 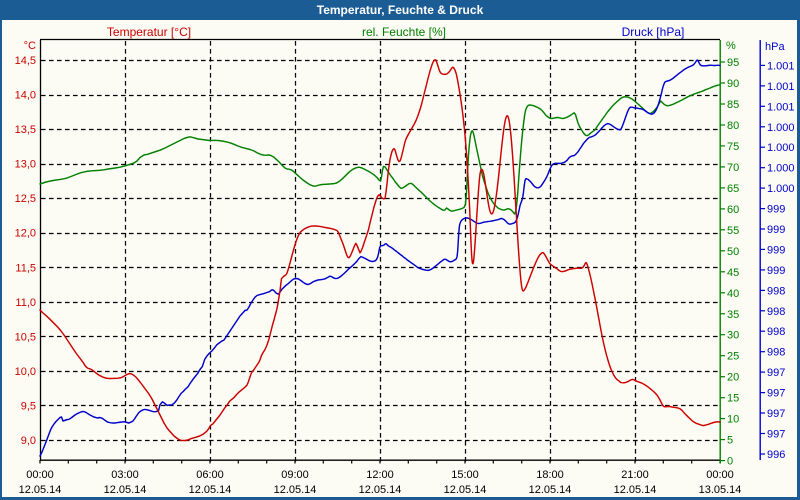 I want to click on svg-text: 0, so click(x=730, y=462).